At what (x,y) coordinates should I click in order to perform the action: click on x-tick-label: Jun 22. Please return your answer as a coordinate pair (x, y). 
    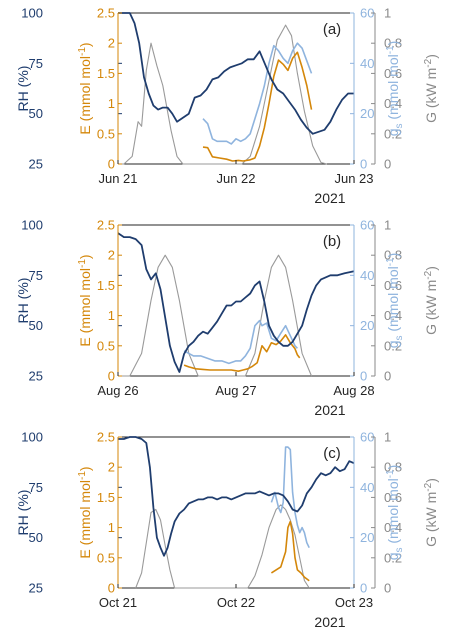
    Looking at the image, I should click on (235, 178).